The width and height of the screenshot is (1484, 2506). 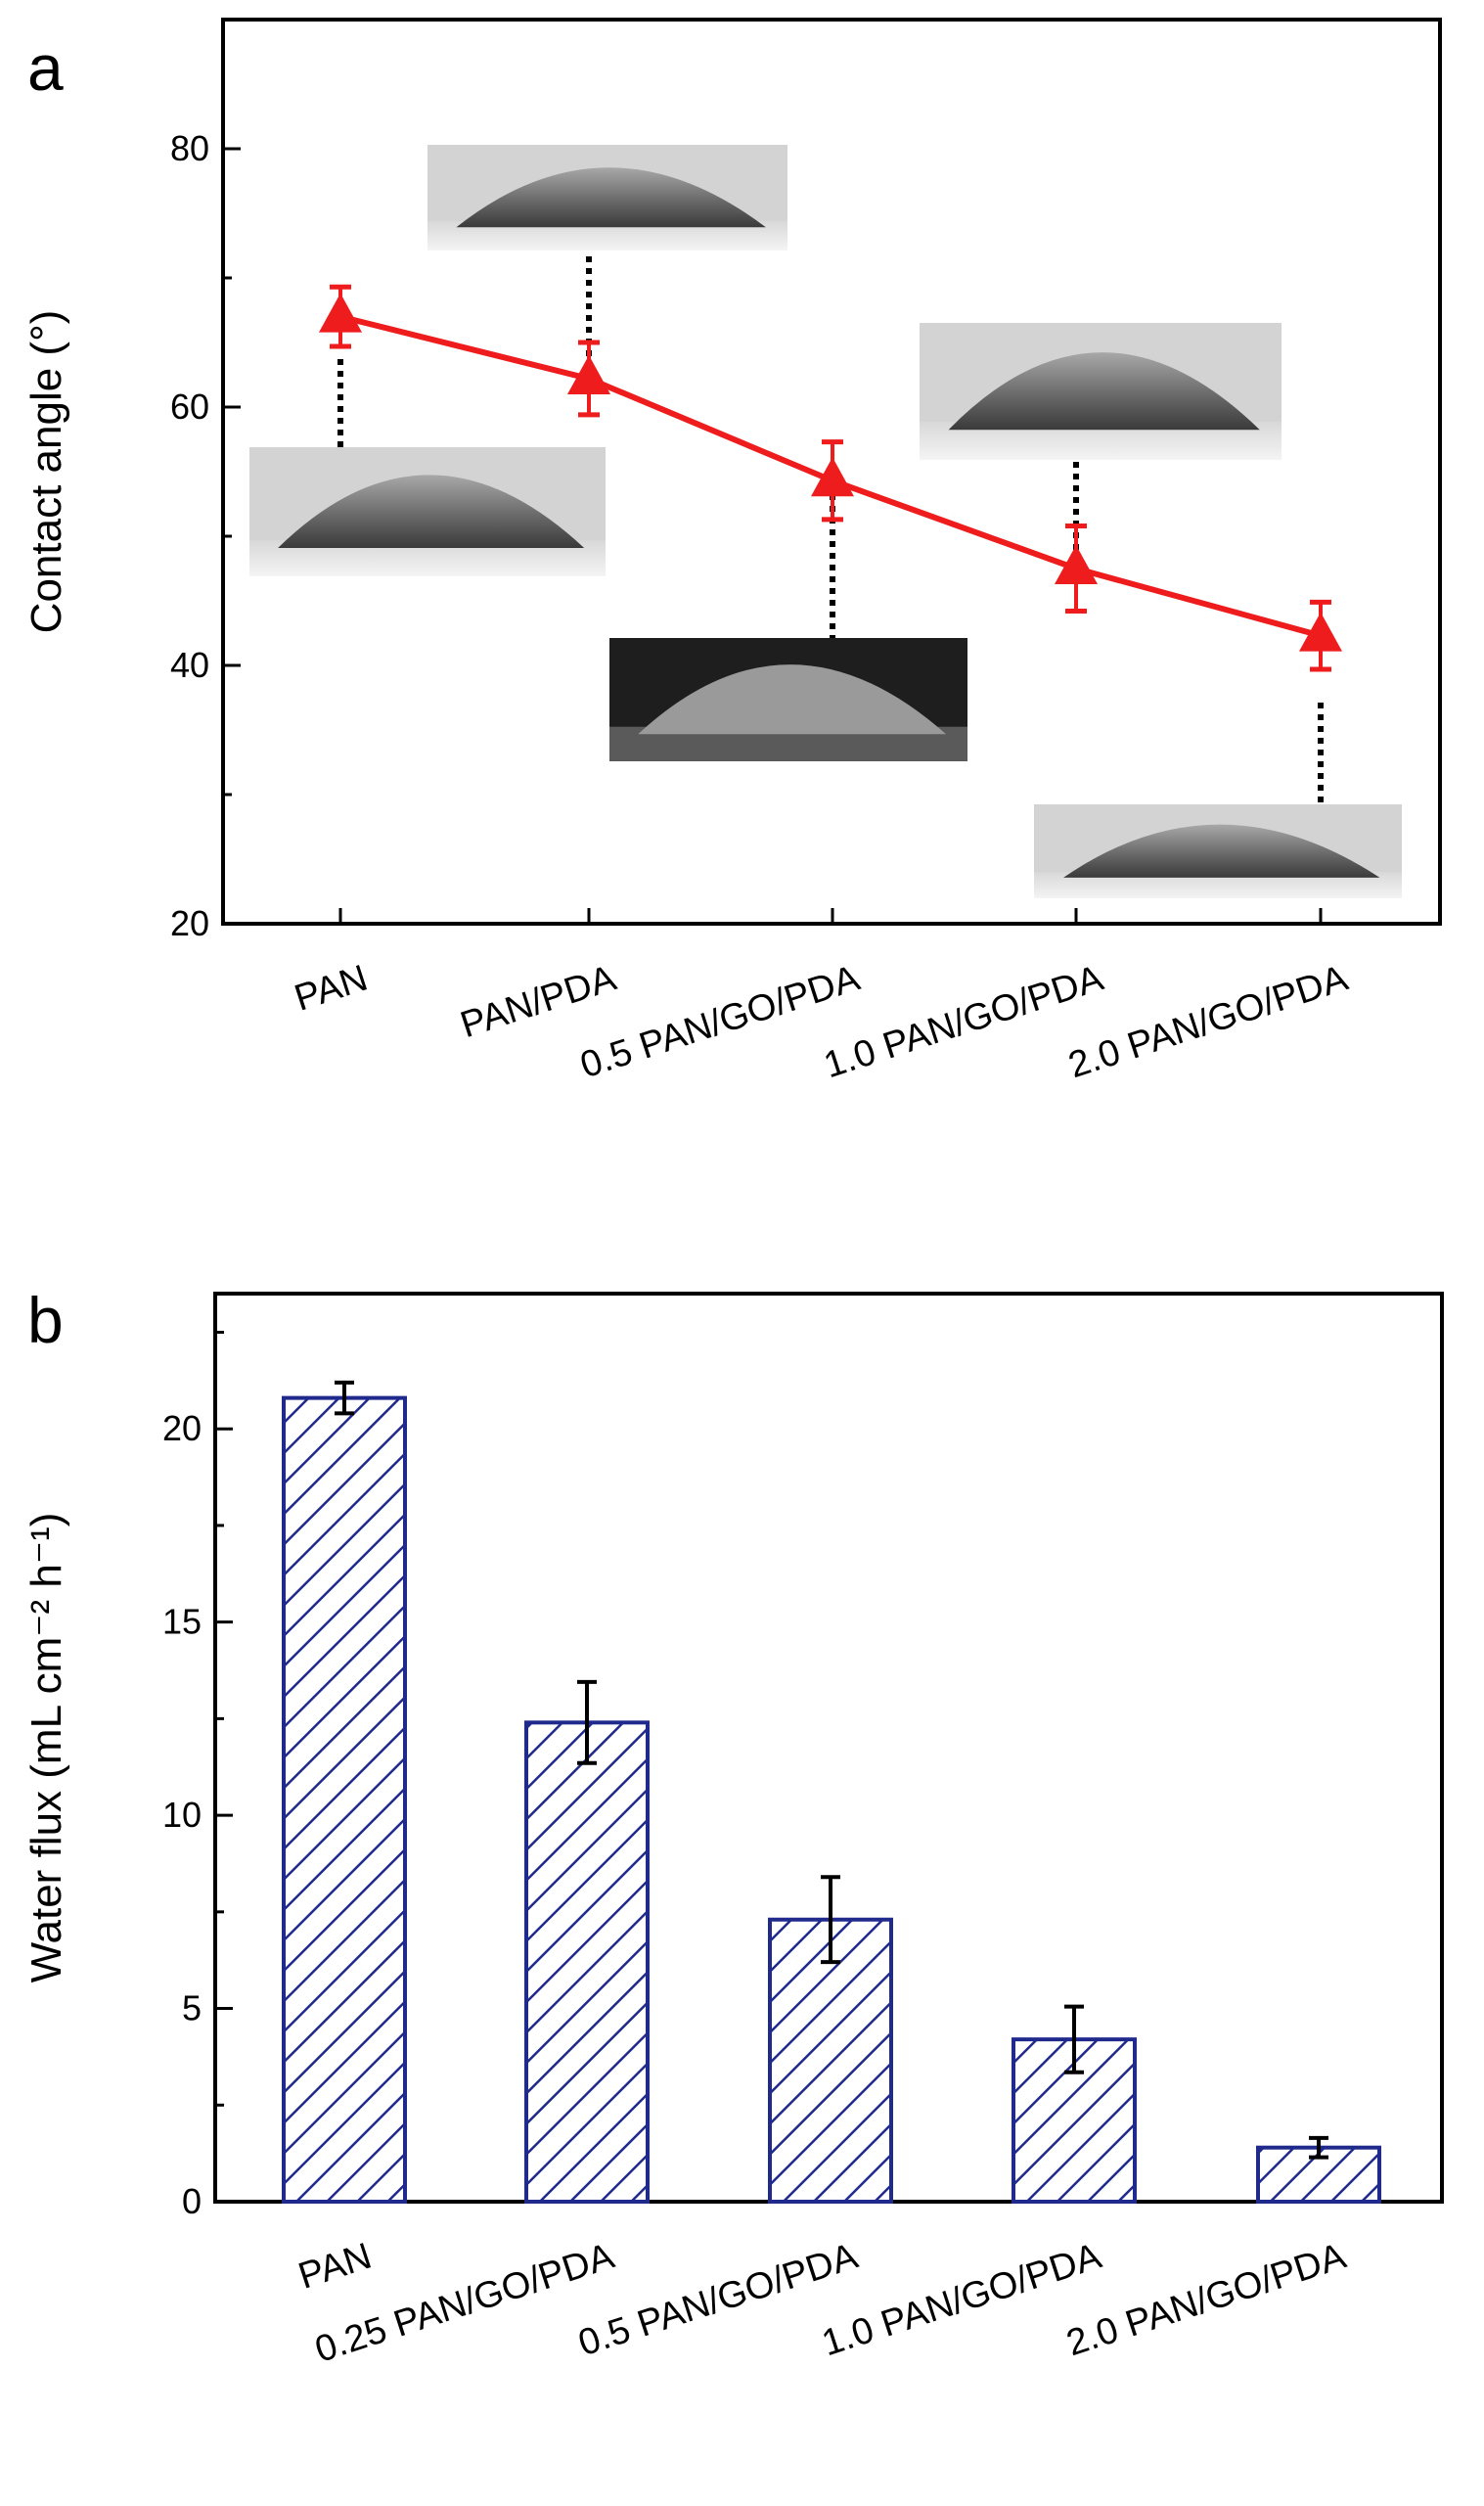 What do you see at coordinates (192, 2008) in the screenshot?
I see `y-tick-label-b: 5` at bounding box center [192, 2008].